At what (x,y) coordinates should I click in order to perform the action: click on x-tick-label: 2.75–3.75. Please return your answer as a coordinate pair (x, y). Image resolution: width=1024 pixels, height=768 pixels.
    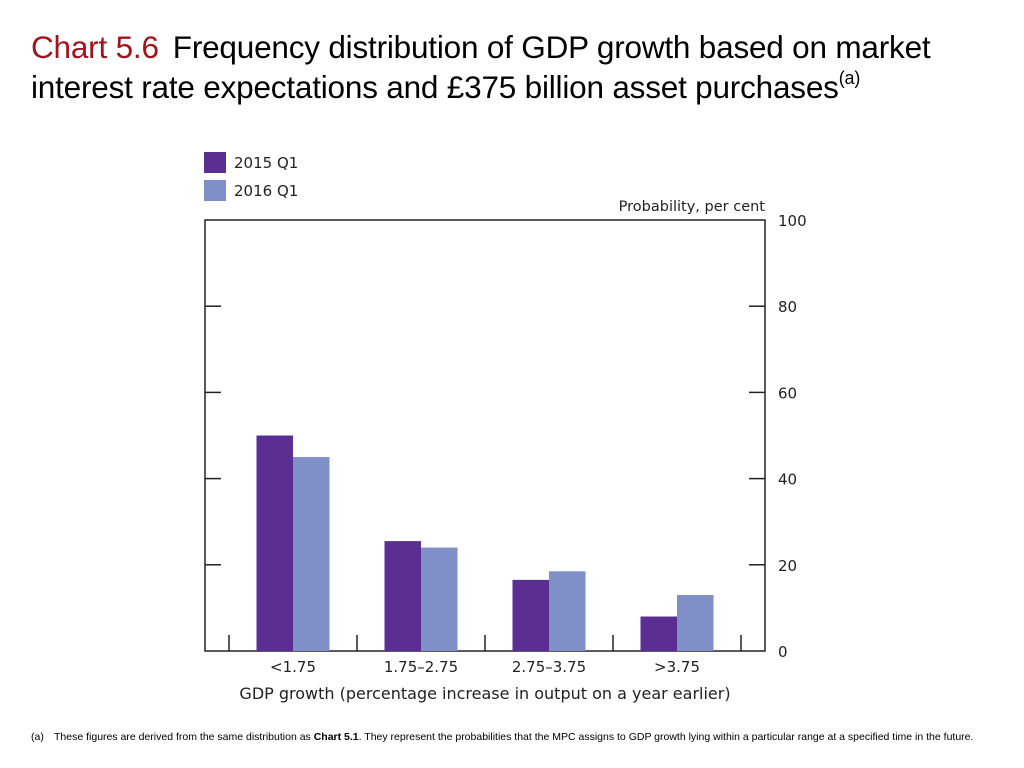
    Looking at the image, I should click on (549, 667).